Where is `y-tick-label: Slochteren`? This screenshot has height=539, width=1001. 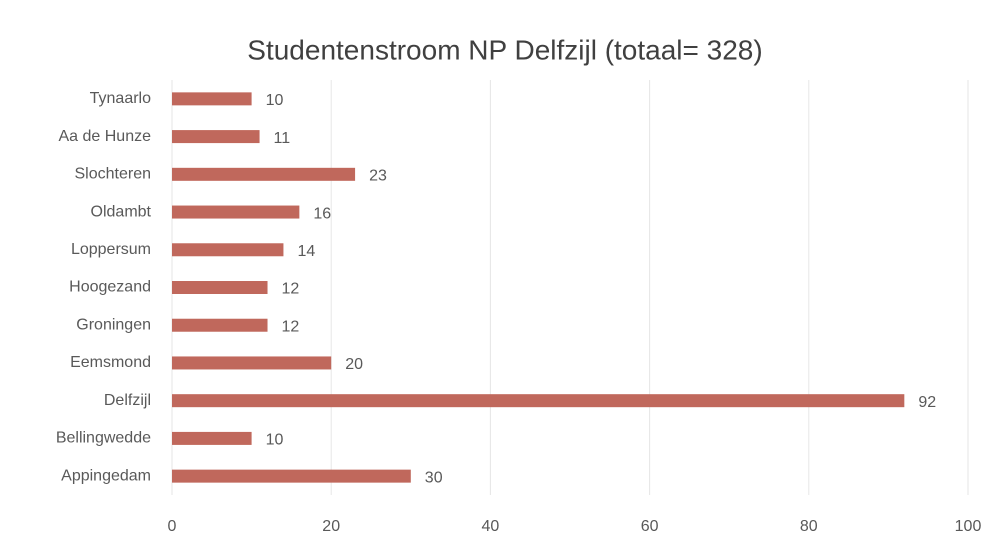
y-tick-label: Slochteren is located at coordinates (113, 174).